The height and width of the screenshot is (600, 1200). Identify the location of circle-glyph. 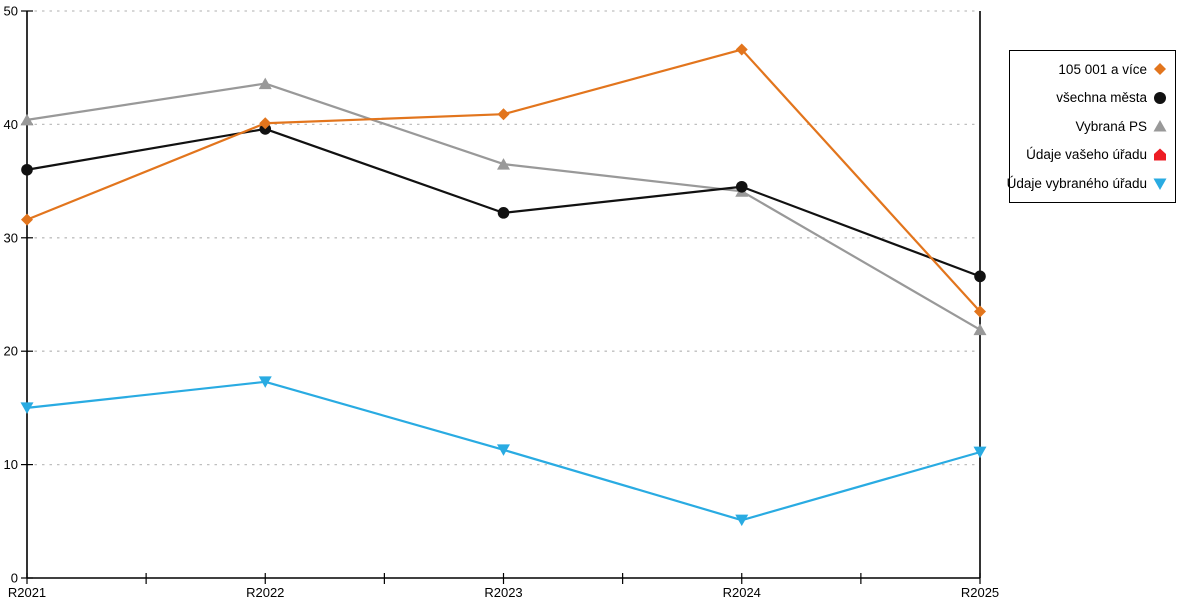
(1160, 97).